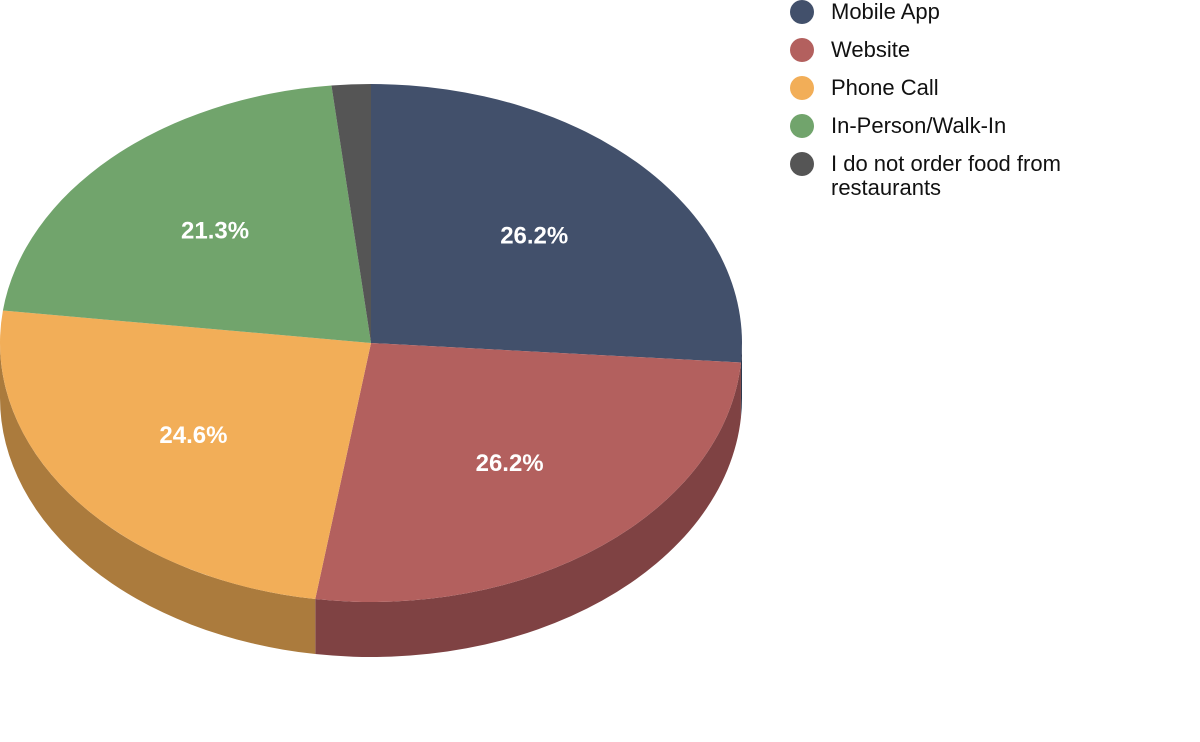  What do you see at coordinates (510, 463) in the screenshot?
I see `slice-label-1: 26.2%` at bounding box center [510, 463].